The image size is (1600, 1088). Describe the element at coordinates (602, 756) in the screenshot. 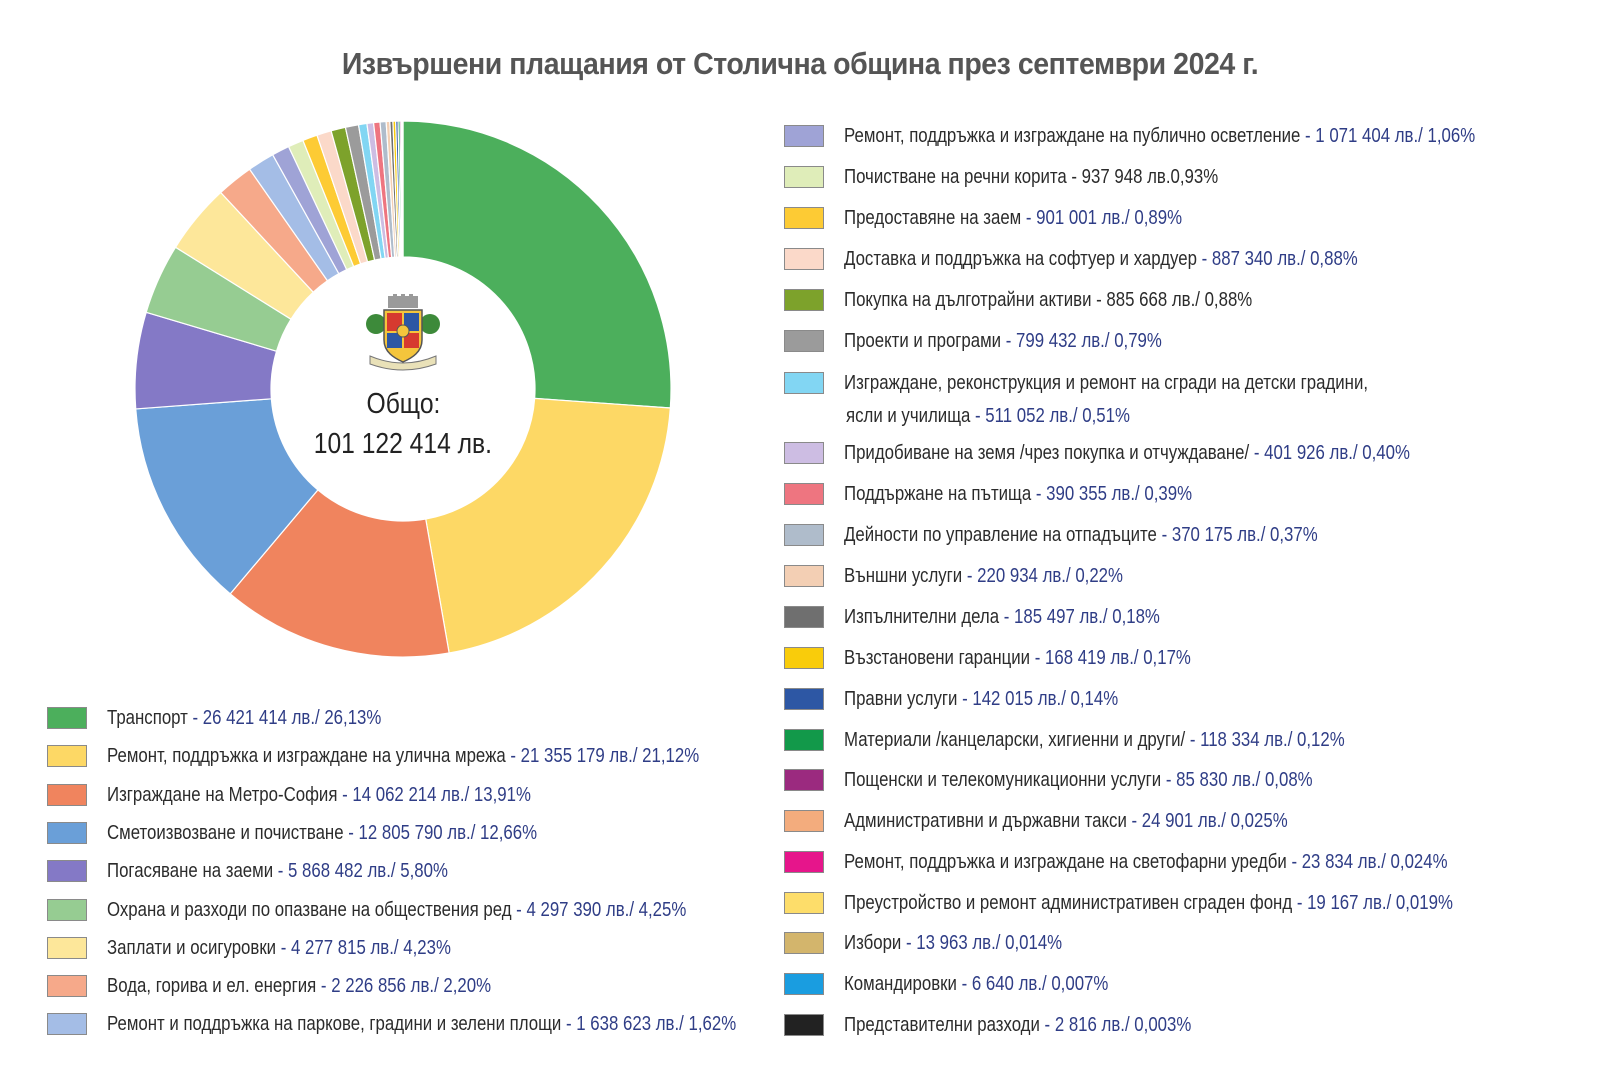

I see `legend-value: - 21 355 179 лв./ 21,12%` at that location.